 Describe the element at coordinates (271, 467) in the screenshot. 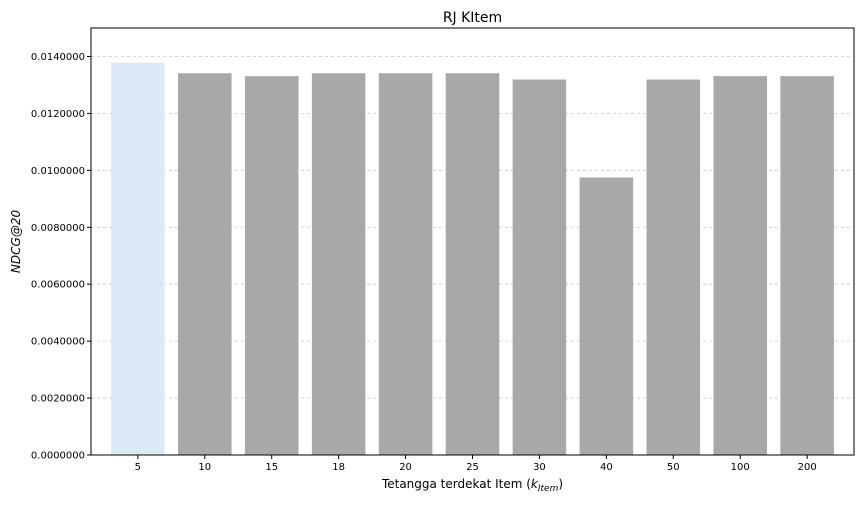

I see `x-tick-label: 15` at that location.